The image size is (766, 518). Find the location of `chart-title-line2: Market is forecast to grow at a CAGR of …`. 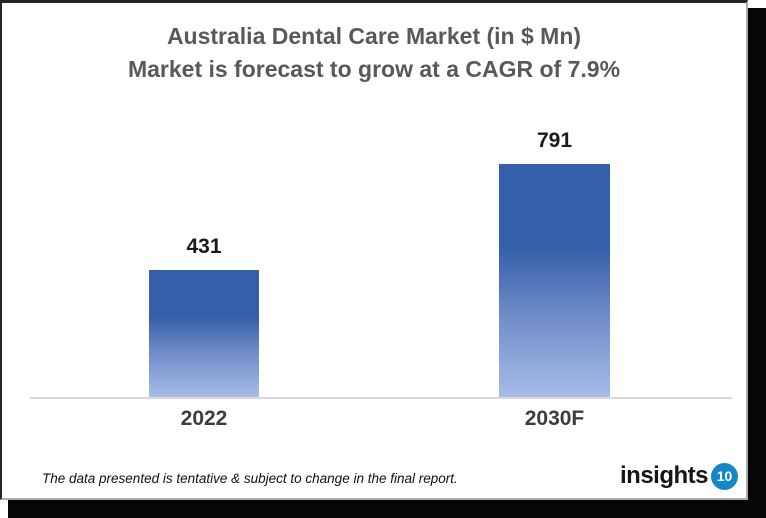

chart-title-line2: Market is forecast to grow at a CAGR of … is located at coordinates (374, 69).